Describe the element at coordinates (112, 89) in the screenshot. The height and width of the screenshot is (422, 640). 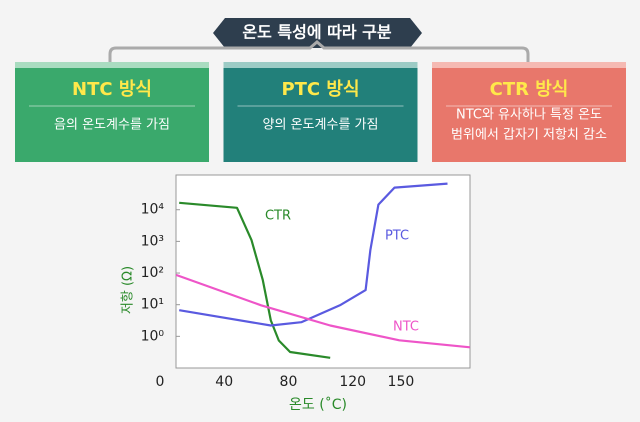
I see `box-title: NTC 방식` at that location.